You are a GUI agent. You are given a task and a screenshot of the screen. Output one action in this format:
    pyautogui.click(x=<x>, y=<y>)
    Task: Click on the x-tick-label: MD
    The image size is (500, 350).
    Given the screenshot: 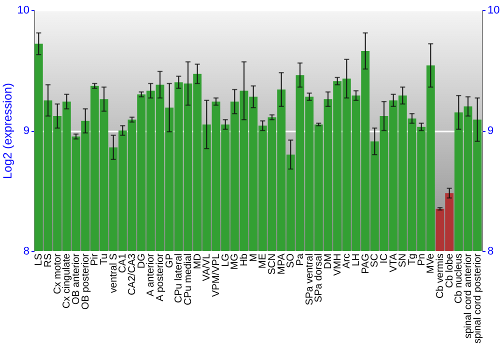 What is the action you would take?
    pyautogui.click(x=198, y=262)
    